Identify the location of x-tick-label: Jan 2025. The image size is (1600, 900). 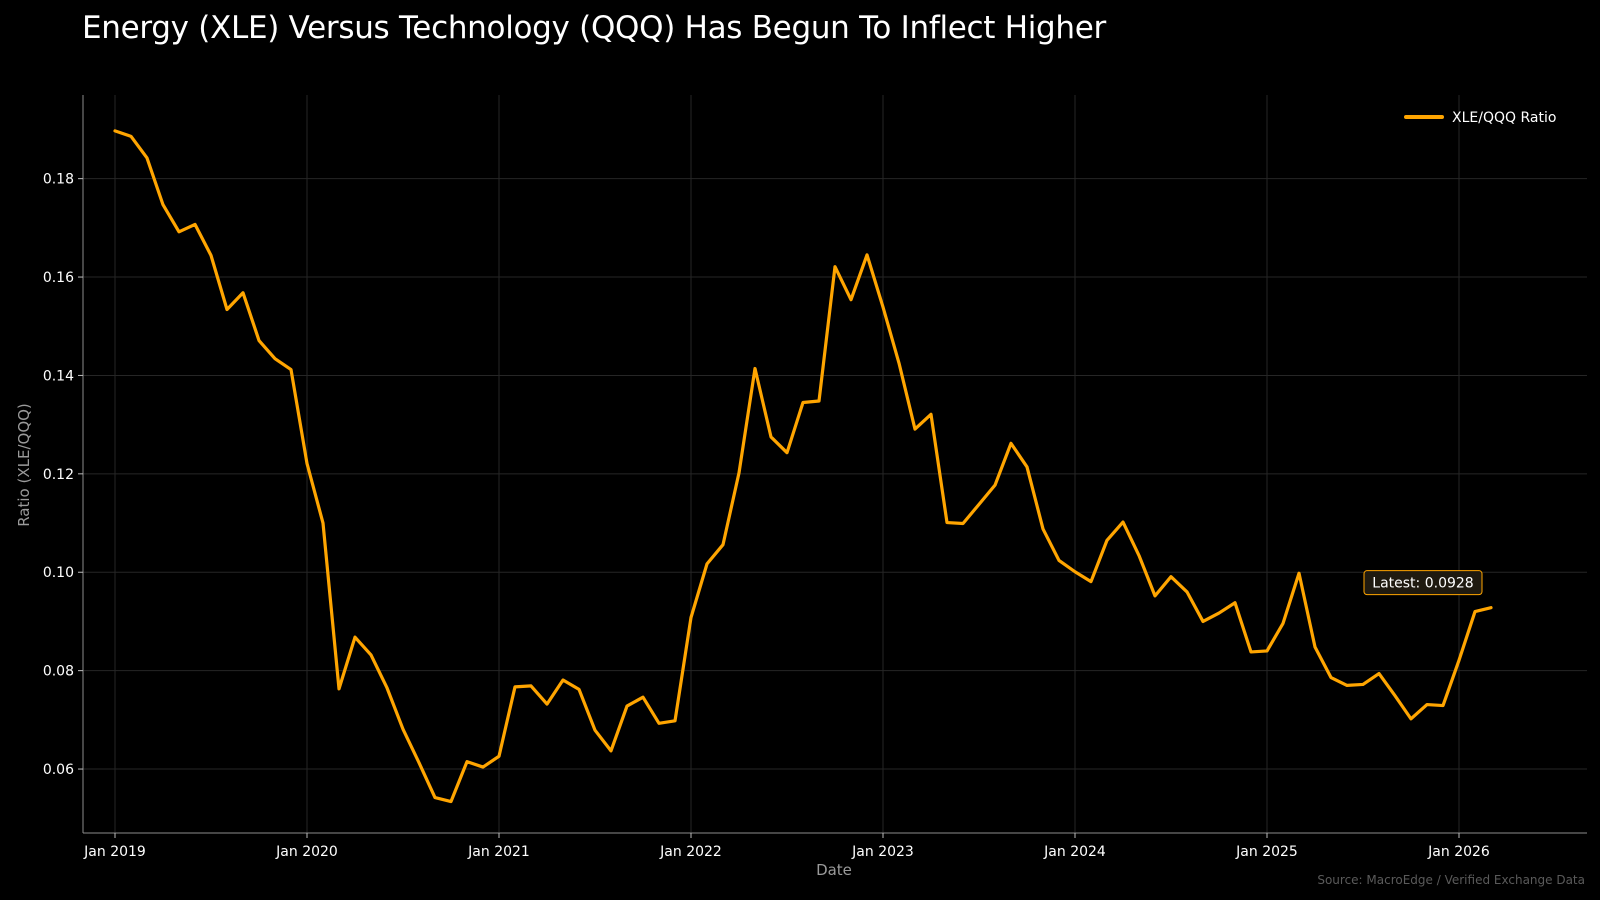
(1266, 852).